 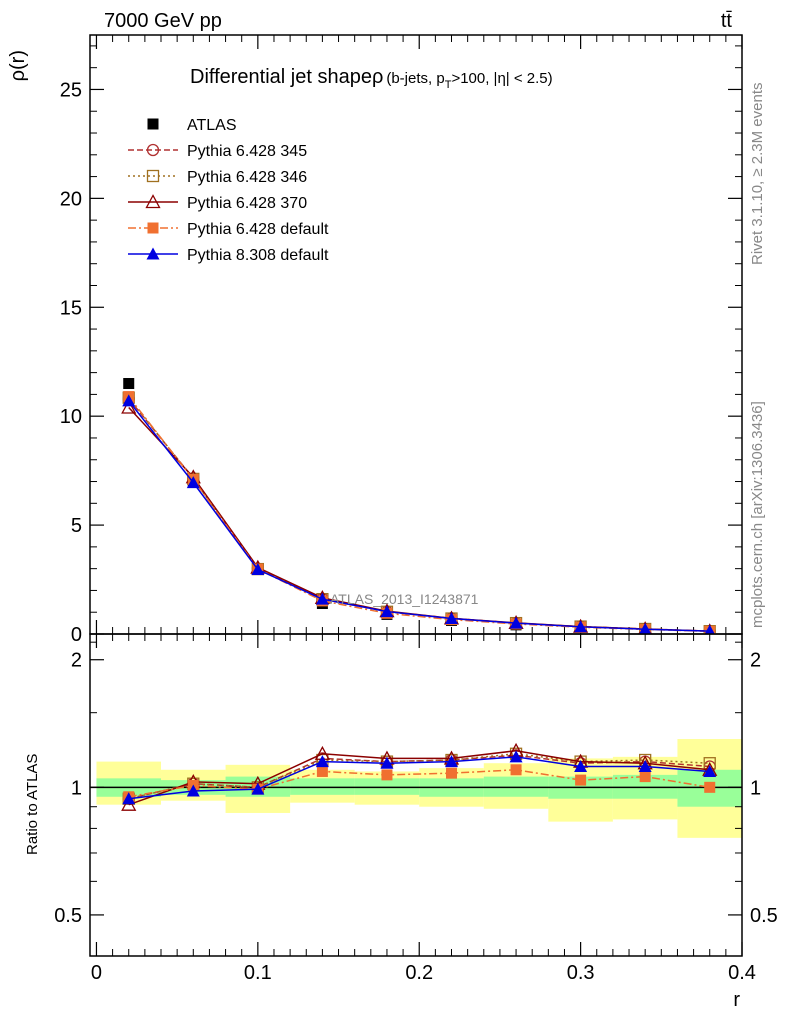 What do you see at coordinates (581, 973) in the screenshot?
I see `x-tick-label: 0.3` at bounding box center [581, 973].